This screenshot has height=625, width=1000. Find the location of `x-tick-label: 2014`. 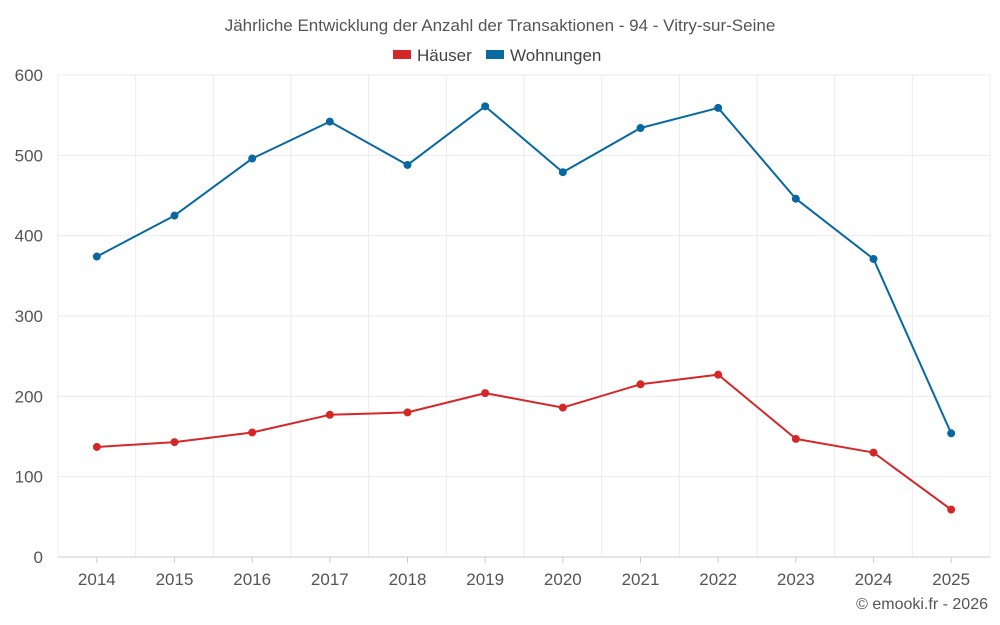

x-tick-label: 2014 is located at coordinates (97, 579).